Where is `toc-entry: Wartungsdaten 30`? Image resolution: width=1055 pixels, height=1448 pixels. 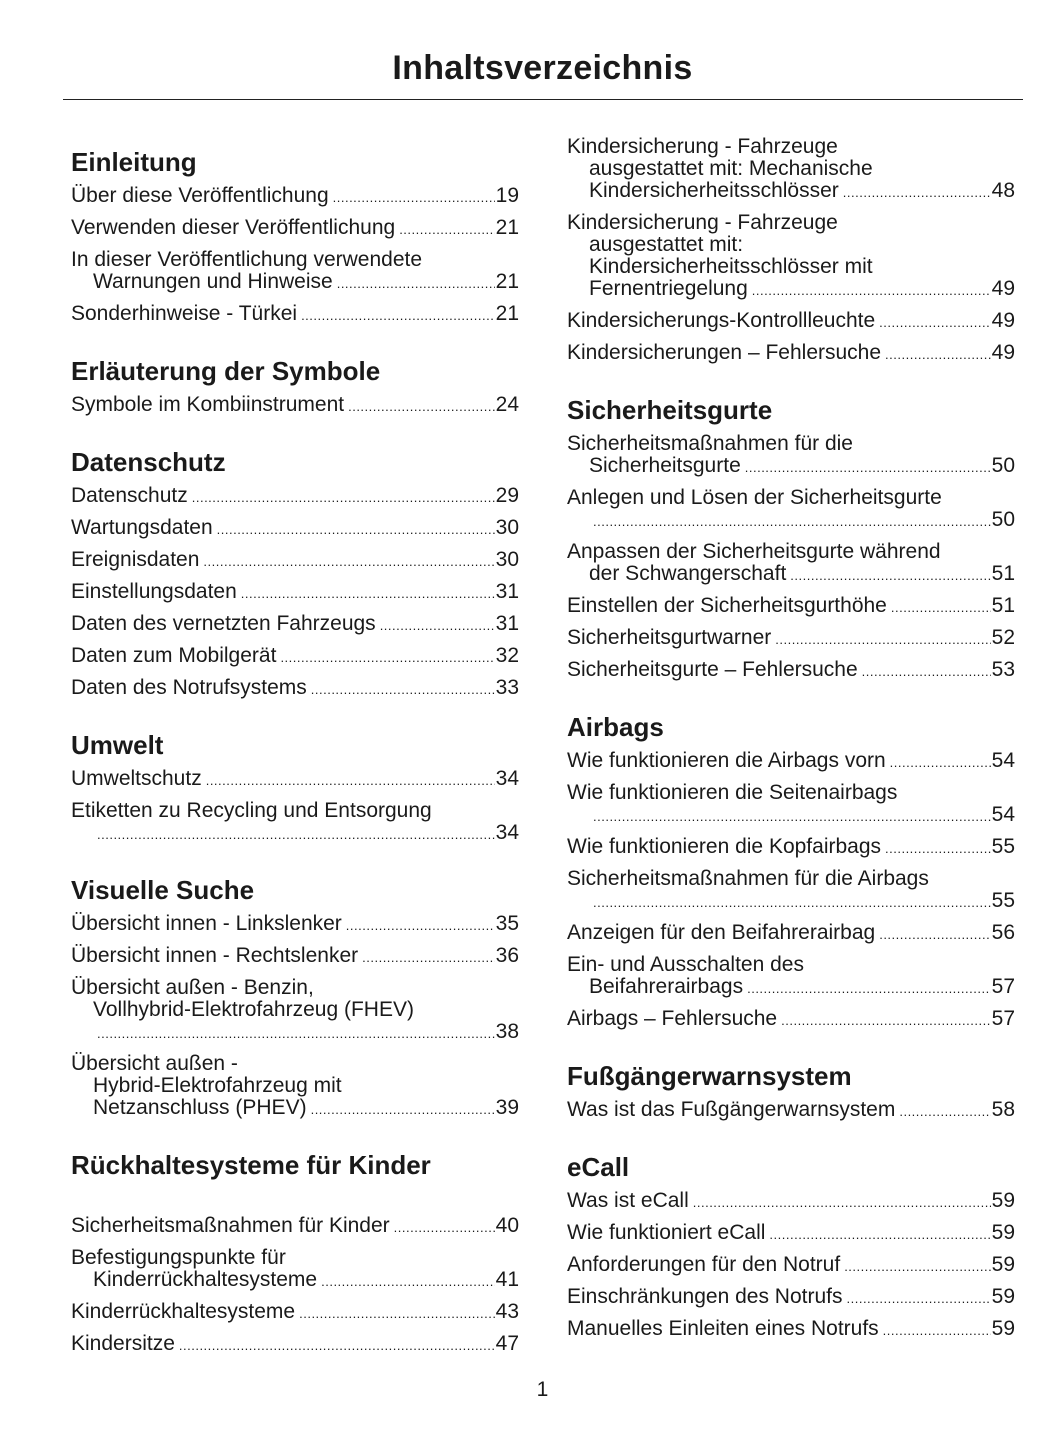 toc-entry: Wartungsdaten 30 is located at coordinates (295, 529).